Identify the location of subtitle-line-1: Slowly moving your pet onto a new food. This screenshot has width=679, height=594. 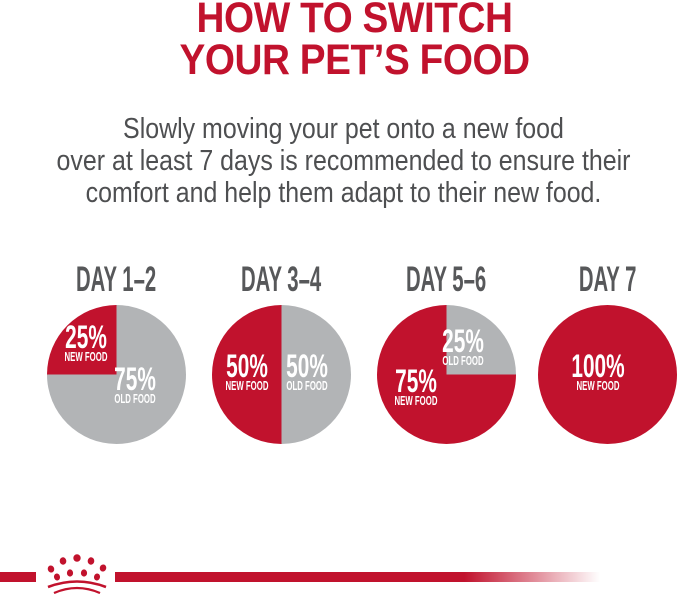
(343, 129).